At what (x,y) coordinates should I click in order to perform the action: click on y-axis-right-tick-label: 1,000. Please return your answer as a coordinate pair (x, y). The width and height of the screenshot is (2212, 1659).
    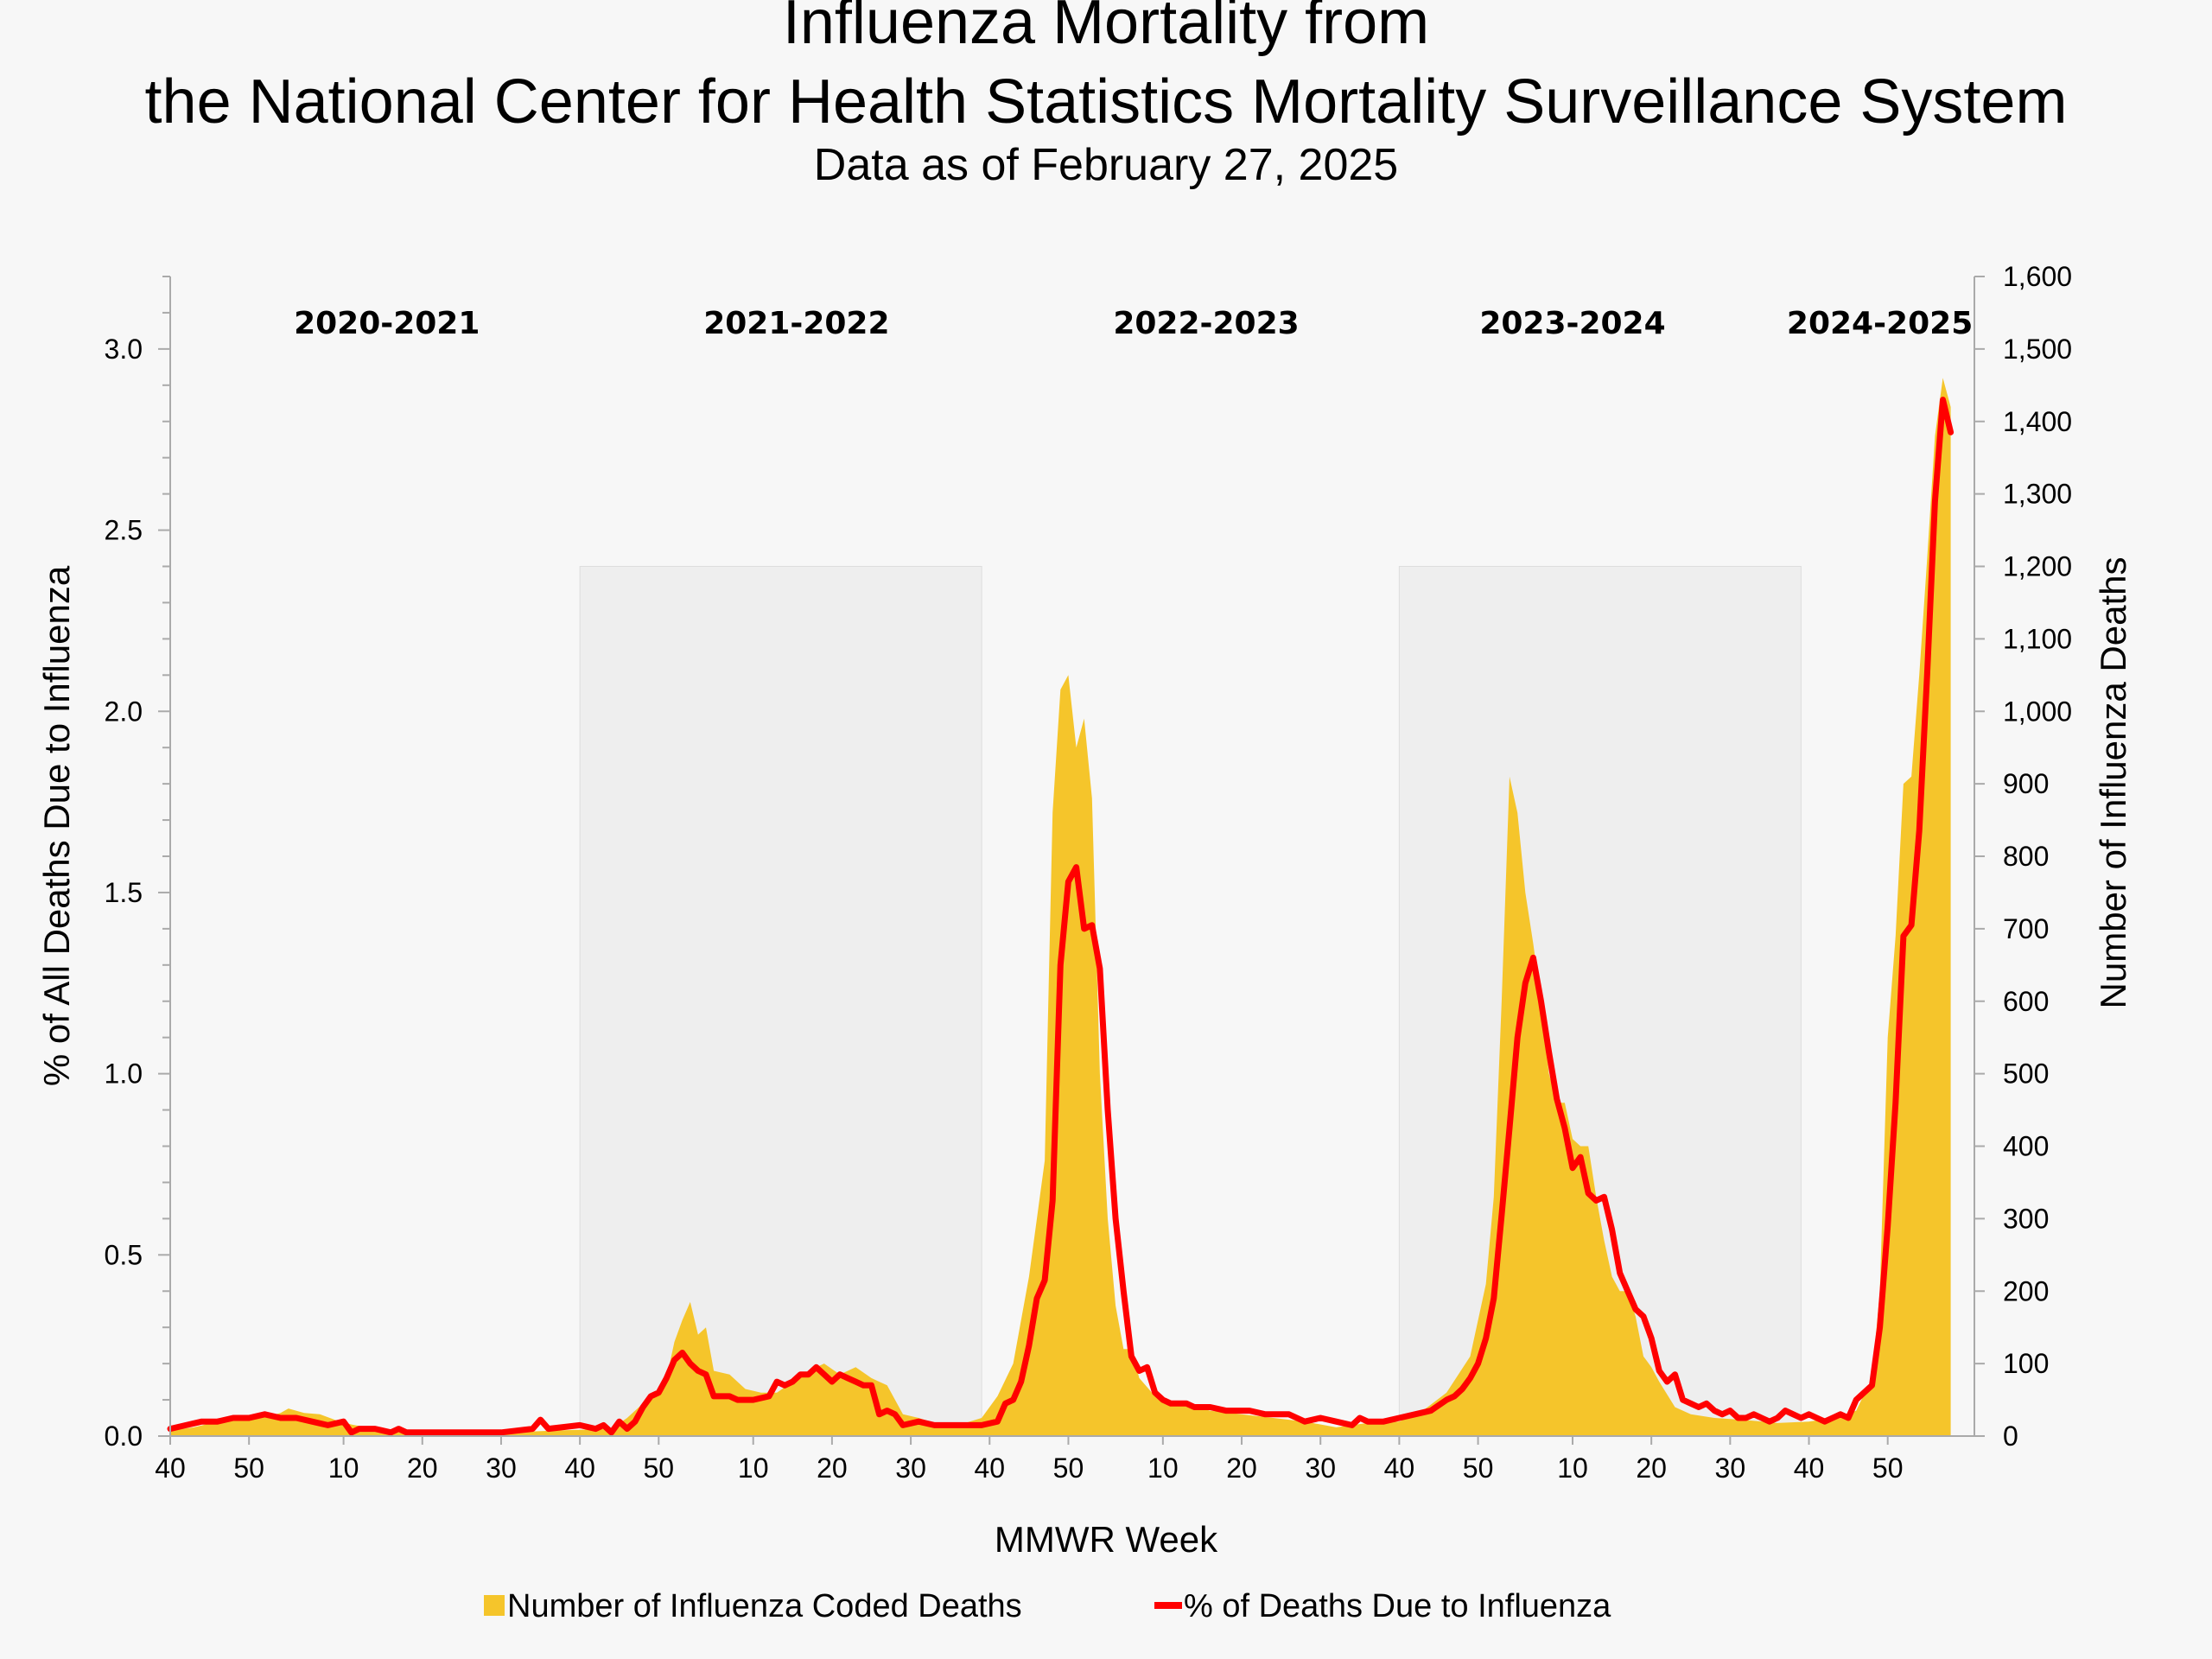
    Looking at the image, I should click on (2037, 711).